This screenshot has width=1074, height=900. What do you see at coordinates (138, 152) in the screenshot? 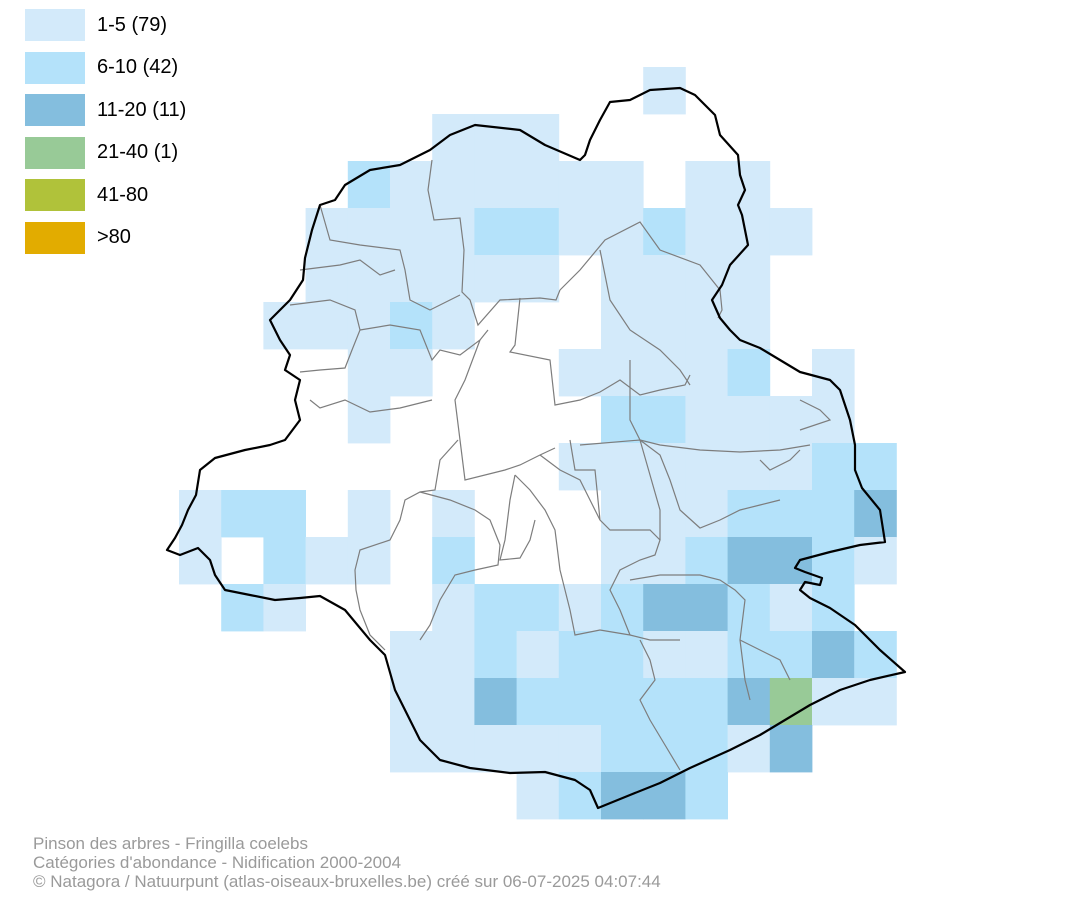
I see `legend-label: 21-40 (1)` at bounding box center [138, 152].